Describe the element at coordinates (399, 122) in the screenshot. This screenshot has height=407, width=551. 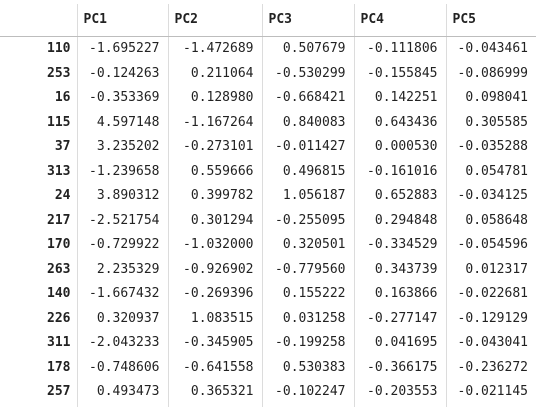
I see `table-cell: 0.643436` at that location.